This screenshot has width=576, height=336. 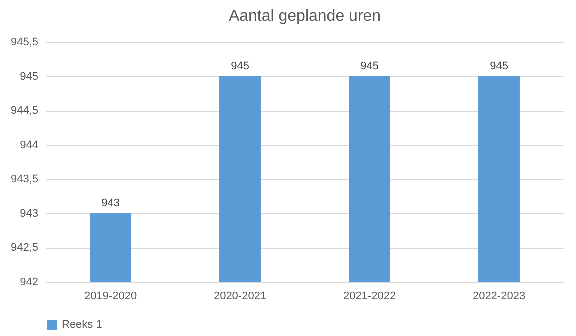 I want to click on y-tick-label: 945, so click(x=29, y=76).